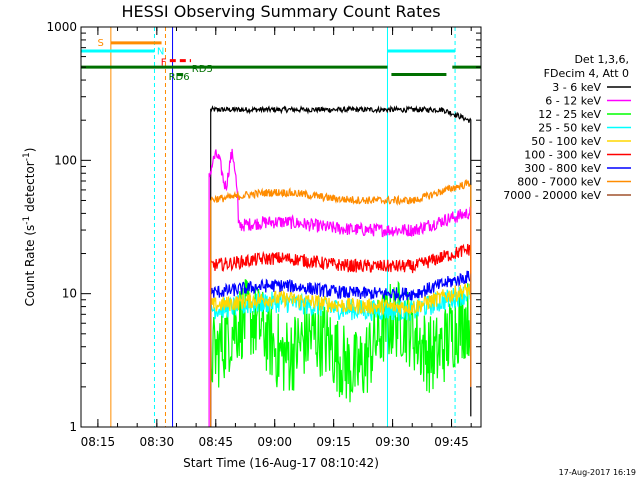  I want to click on legend-label-5: 100 - 300 keV, so click(562, 155).